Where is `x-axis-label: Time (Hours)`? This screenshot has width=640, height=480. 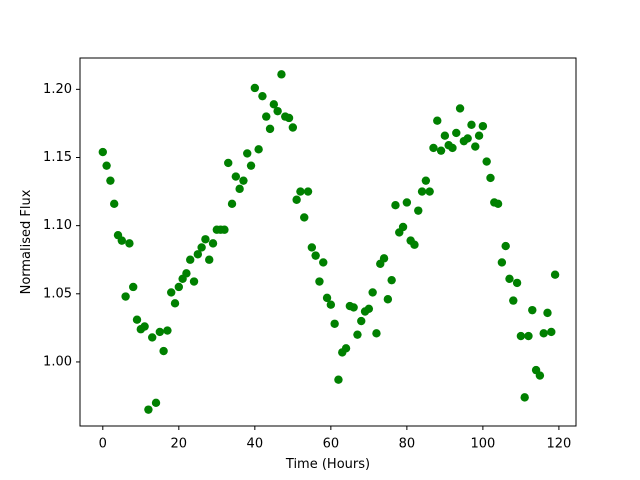 x-axis-label: Time (Hours) is located at coordinates (327, 464).